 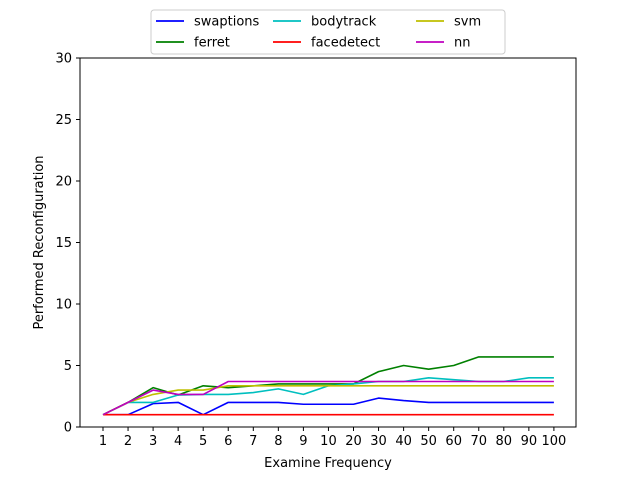 I want to click on x-tick-label: 10, so click(x=328, y=441).